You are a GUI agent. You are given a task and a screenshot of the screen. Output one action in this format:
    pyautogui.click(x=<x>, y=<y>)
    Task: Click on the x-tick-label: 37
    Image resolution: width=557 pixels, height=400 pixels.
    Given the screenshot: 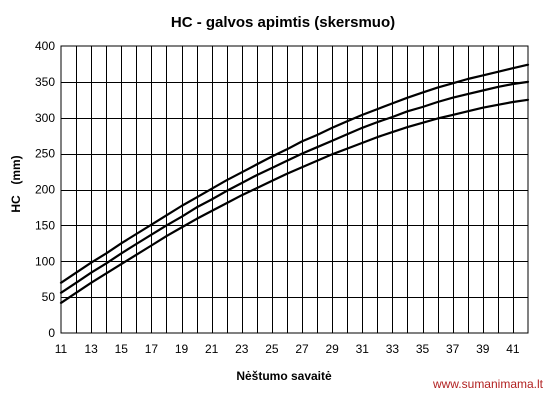 What is the action you would take?
    pyautogui.click(x=453, y=349)
    